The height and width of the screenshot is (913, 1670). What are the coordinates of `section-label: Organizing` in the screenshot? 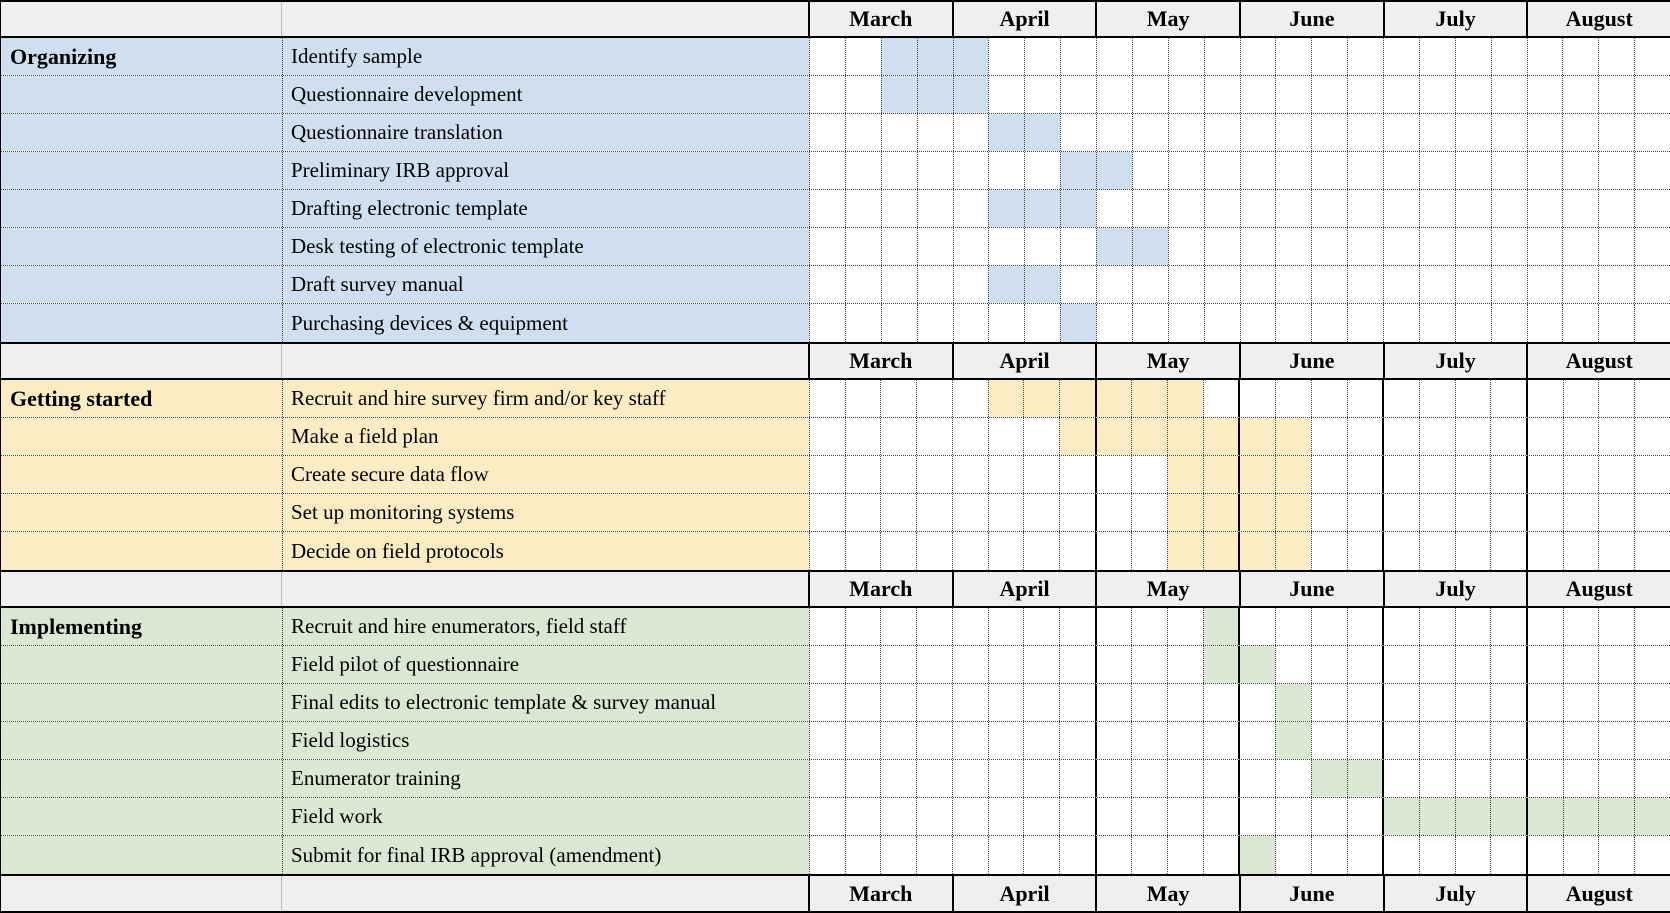 It's located at (141, 56).